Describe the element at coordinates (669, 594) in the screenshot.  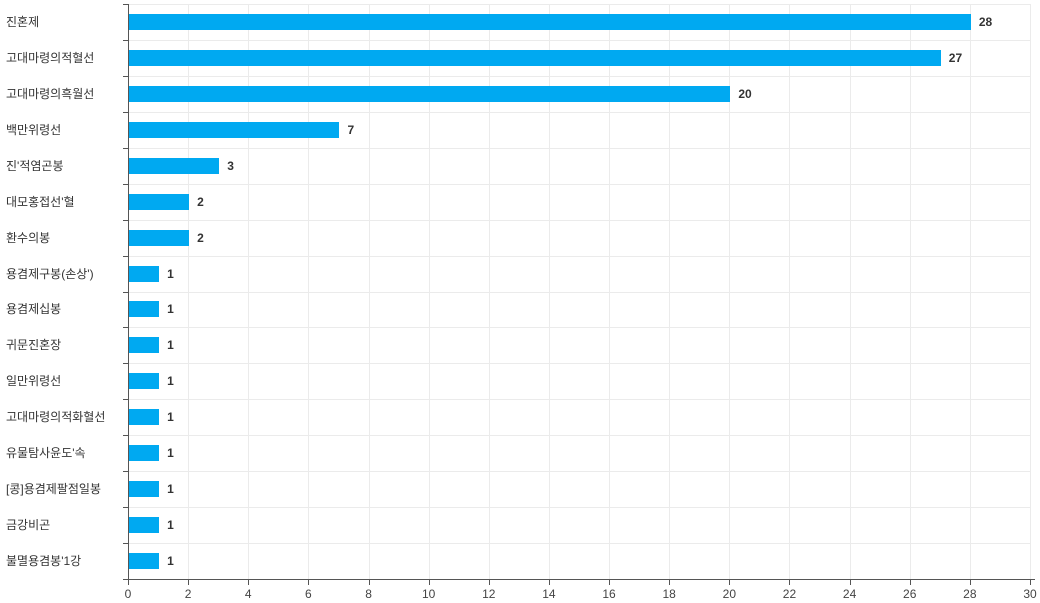
I see `x-tick-label: 18` at that location.